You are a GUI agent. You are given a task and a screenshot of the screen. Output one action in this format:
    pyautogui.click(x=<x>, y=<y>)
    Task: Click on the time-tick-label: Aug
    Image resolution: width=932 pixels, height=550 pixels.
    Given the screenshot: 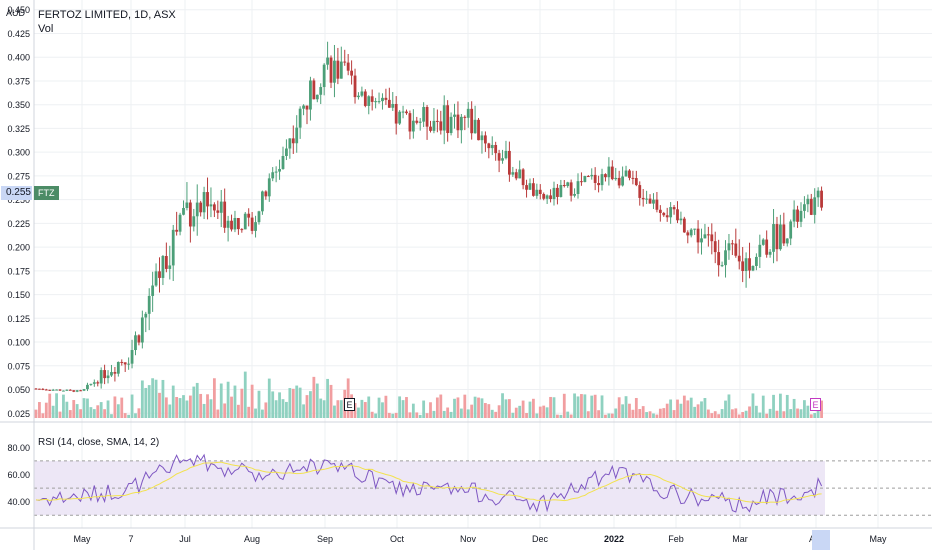 What is the action you would take?
    pyautogui.click(x=252, y=539)
    